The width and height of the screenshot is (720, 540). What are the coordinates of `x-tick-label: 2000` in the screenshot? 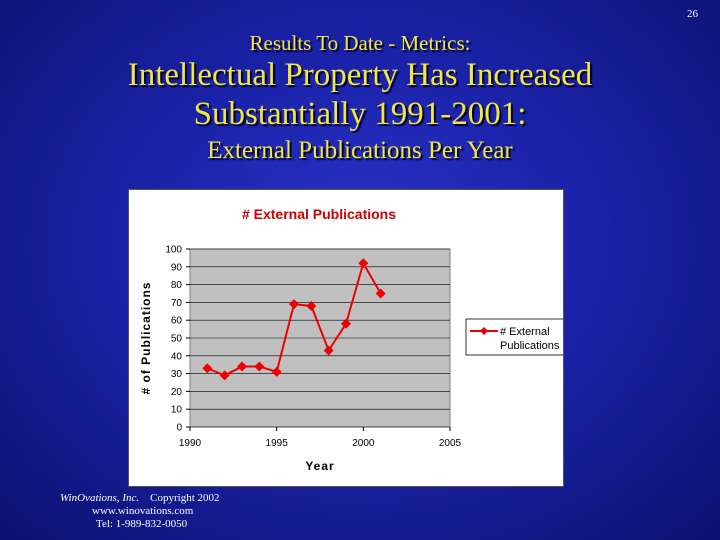 It's located at (363, 443).